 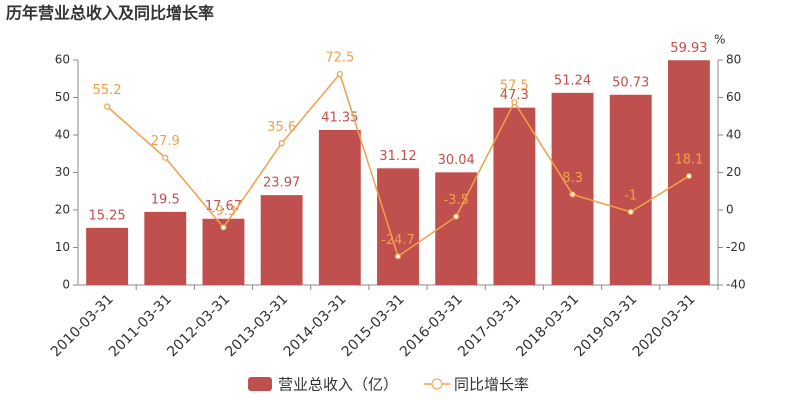 What do you see at coordinates (62, 247) in the screenshot?
I see `y-tick-label: 10` at bounding box center [62, 247].